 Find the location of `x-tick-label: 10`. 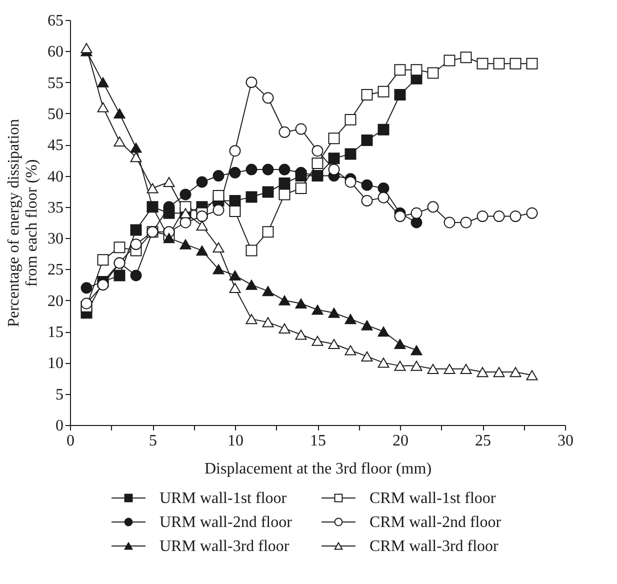

x-tick-label: 10 is located at coordinates (236, 441).